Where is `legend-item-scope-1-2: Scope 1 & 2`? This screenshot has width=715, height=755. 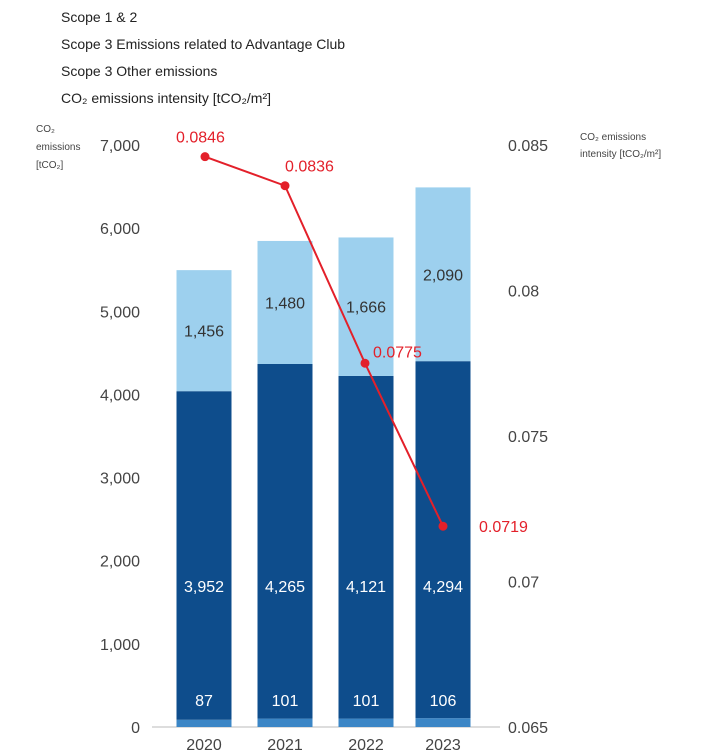 legend-item-scope-1-2: Scope 1 & 2 is located at coordinates (99, 17).